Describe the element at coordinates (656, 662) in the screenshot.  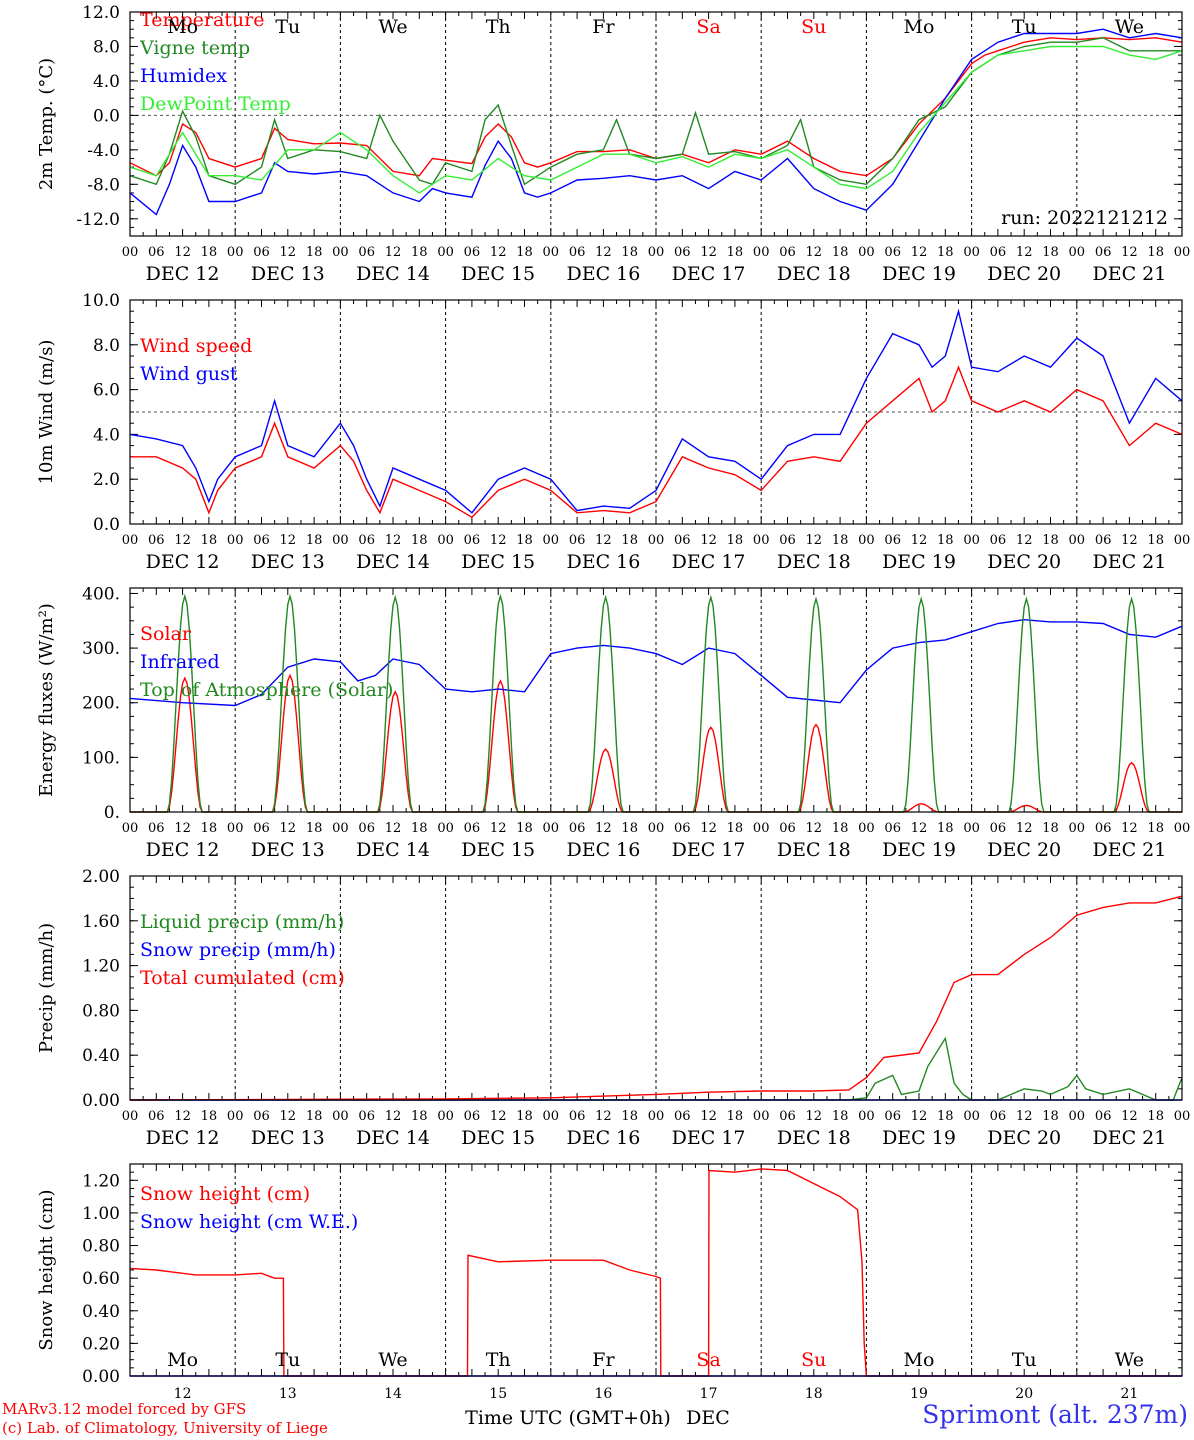
I see `series-line-infrared` at that location.